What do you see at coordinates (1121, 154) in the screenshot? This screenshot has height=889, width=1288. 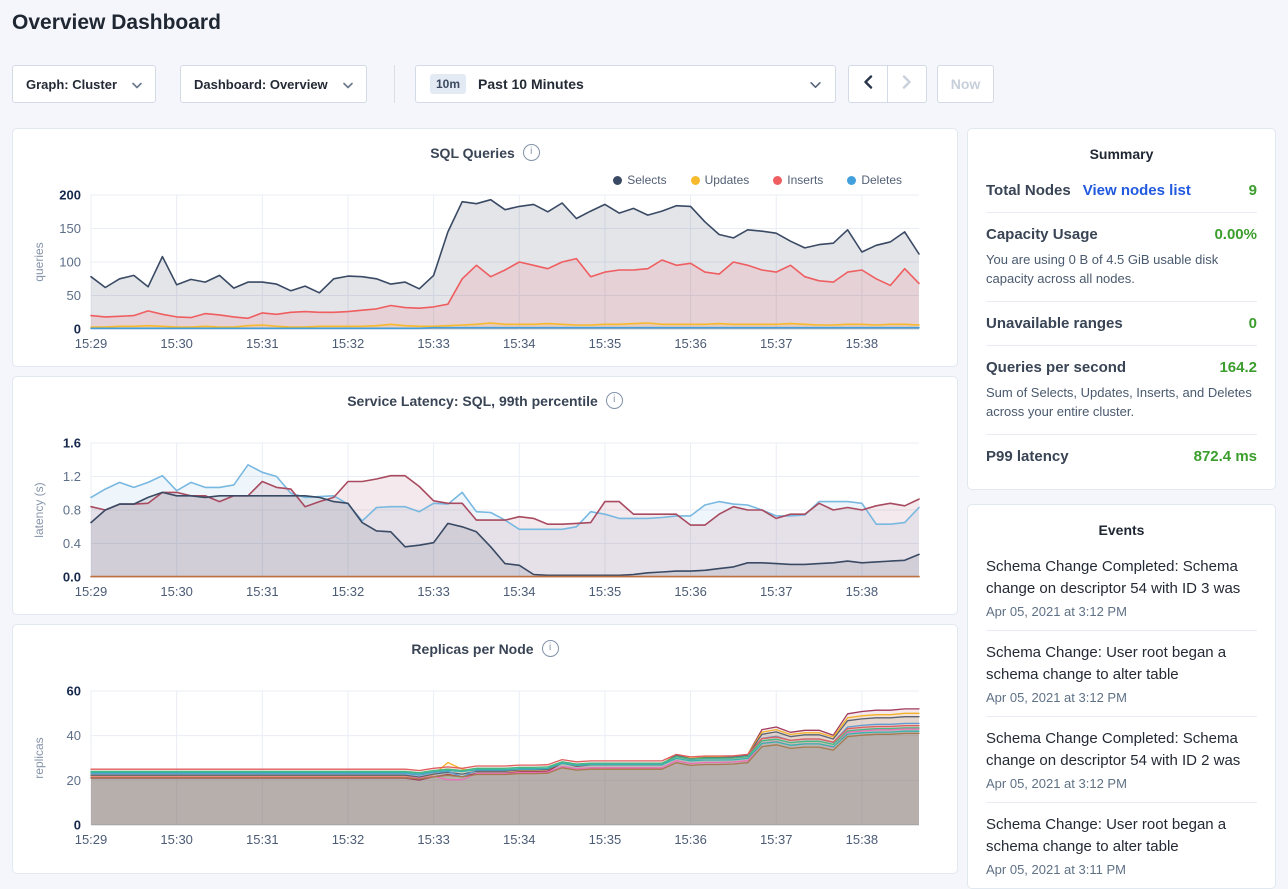 I see `summary-header: Summary` at bounding box center [1121, 154].